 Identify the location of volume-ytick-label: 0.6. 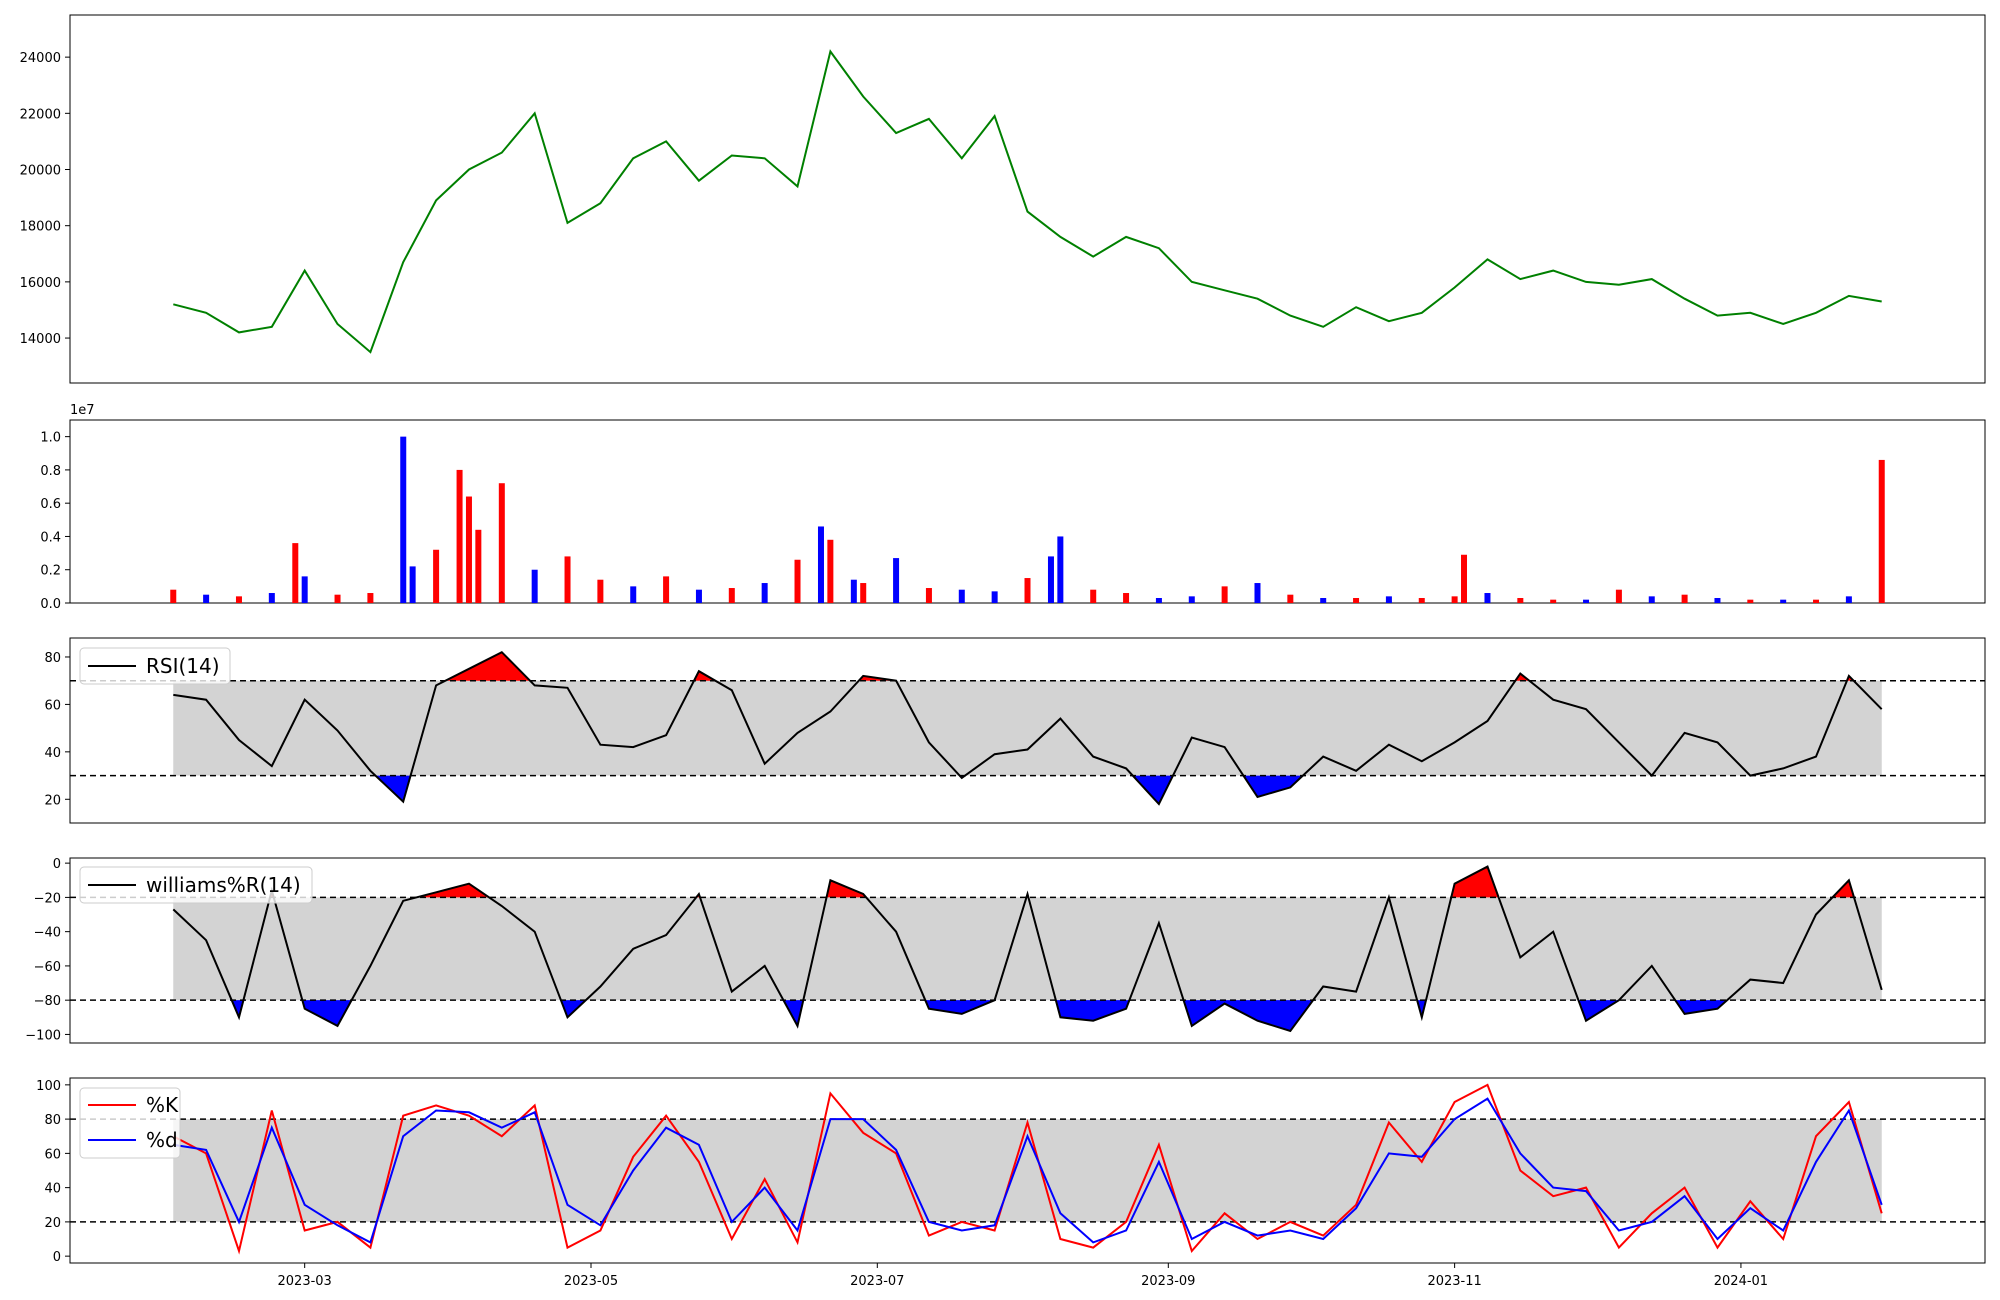
(50, 504).